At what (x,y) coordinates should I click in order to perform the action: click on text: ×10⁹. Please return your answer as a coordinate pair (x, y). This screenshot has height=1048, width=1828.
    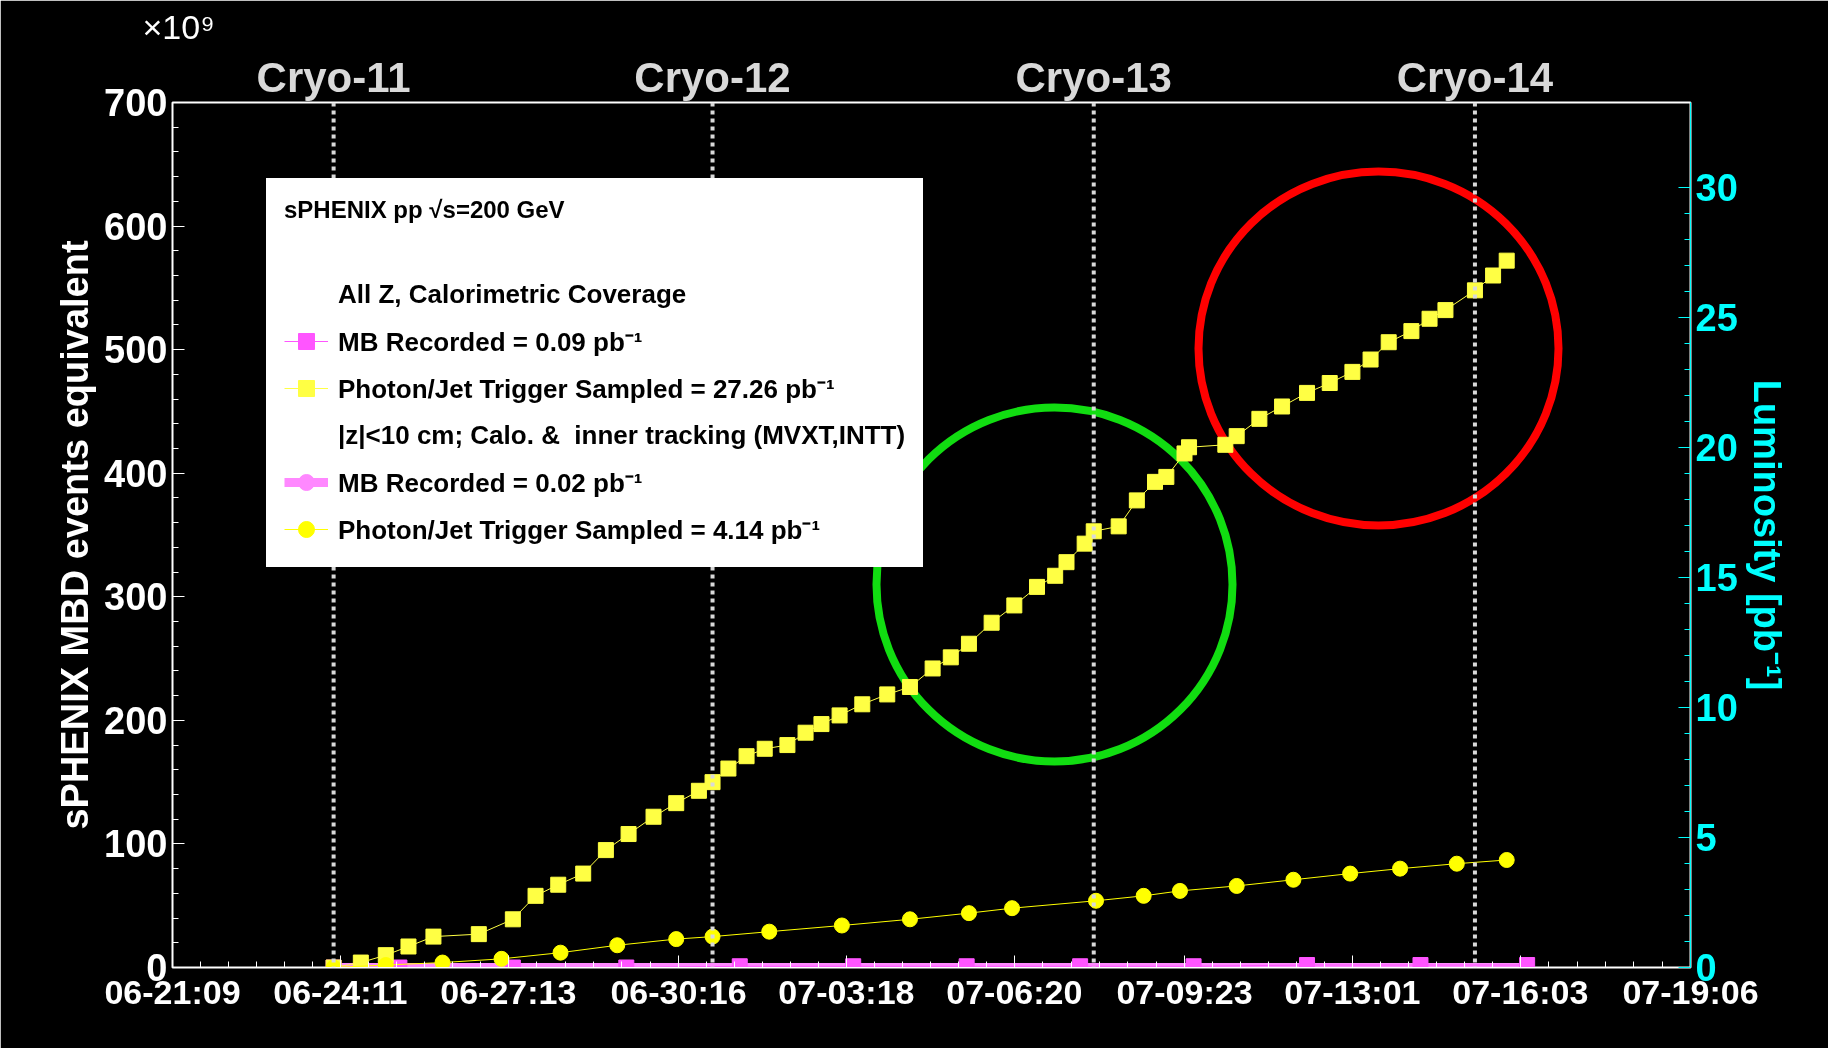
    Looking at the image, I should click on (178, 26).